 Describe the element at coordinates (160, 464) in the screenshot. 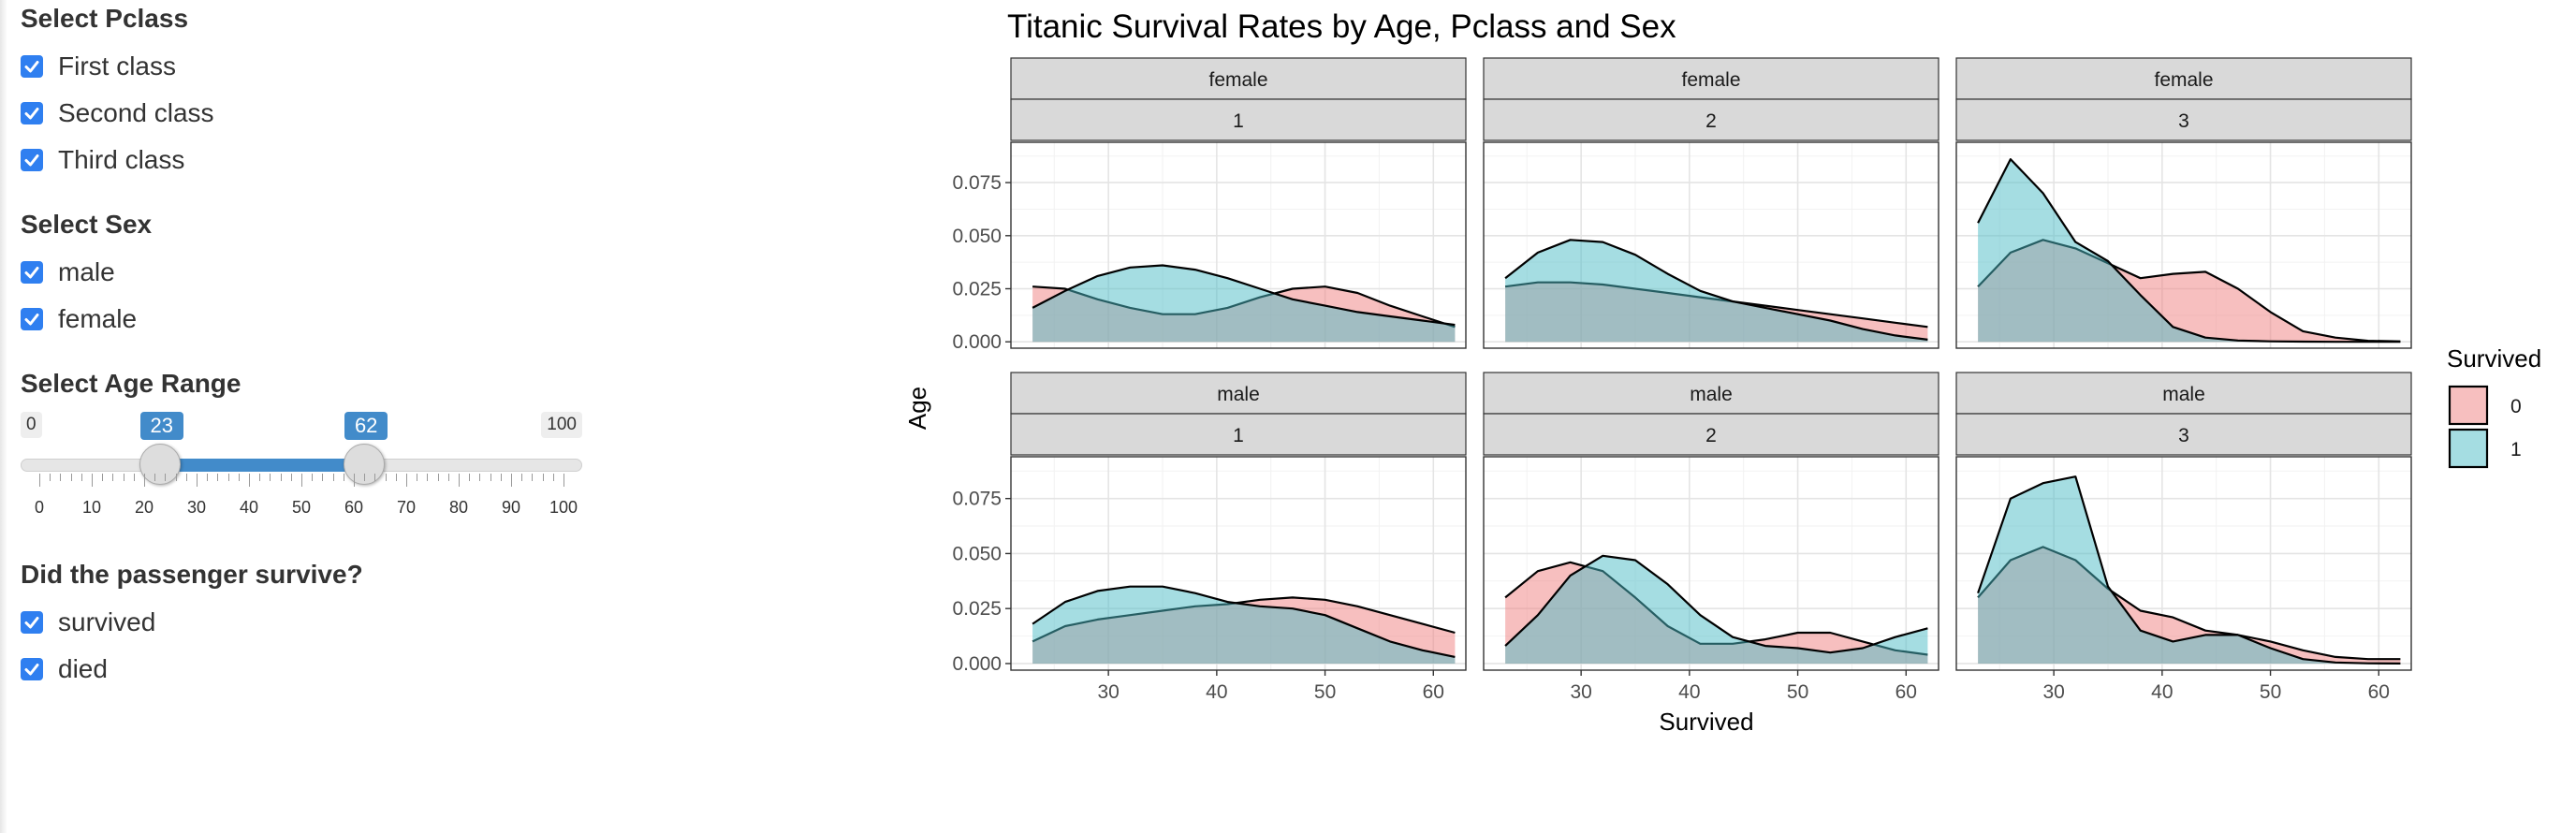

I see `slider-handle-from` at that location.